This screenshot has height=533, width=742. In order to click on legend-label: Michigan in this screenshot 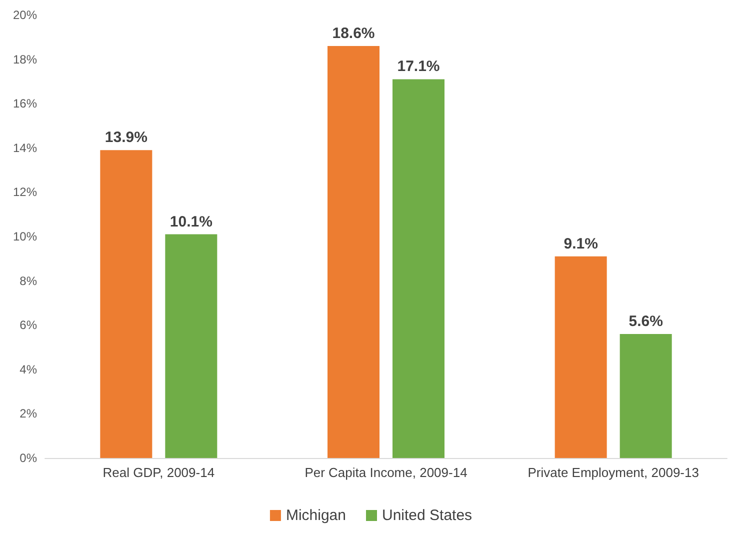, I will do `click(316, 515)`.